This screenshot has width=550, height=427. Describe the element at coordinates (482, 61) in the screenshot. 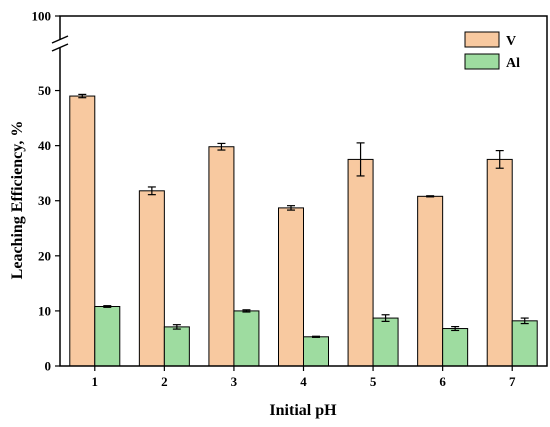

I see `legend-swatch-al` at that location.